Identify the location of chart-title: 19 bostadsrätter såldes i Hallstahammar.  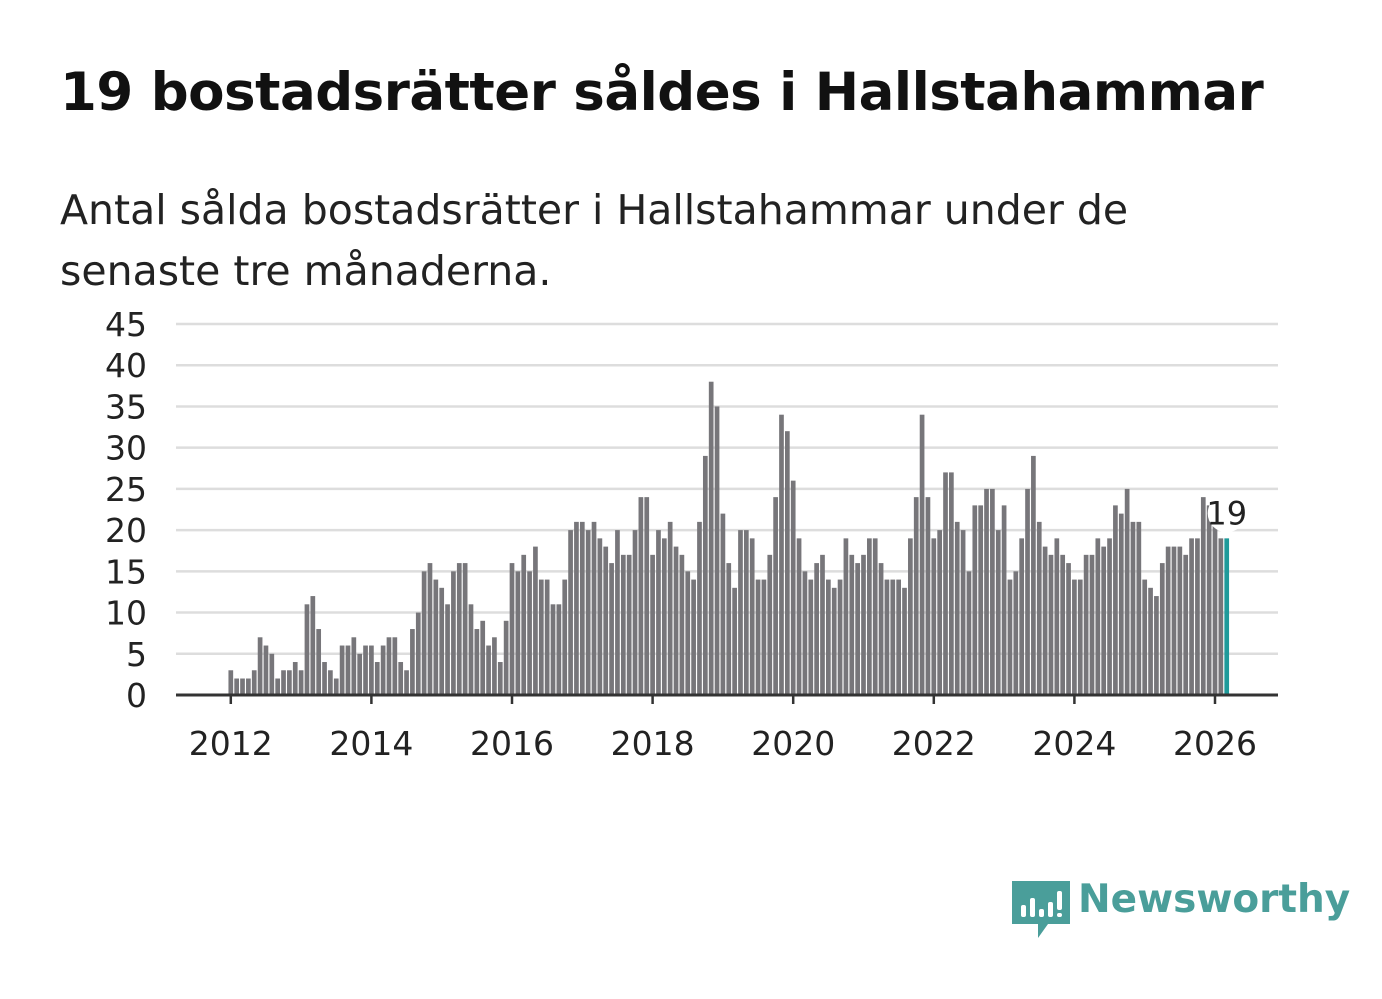
(662, 92).